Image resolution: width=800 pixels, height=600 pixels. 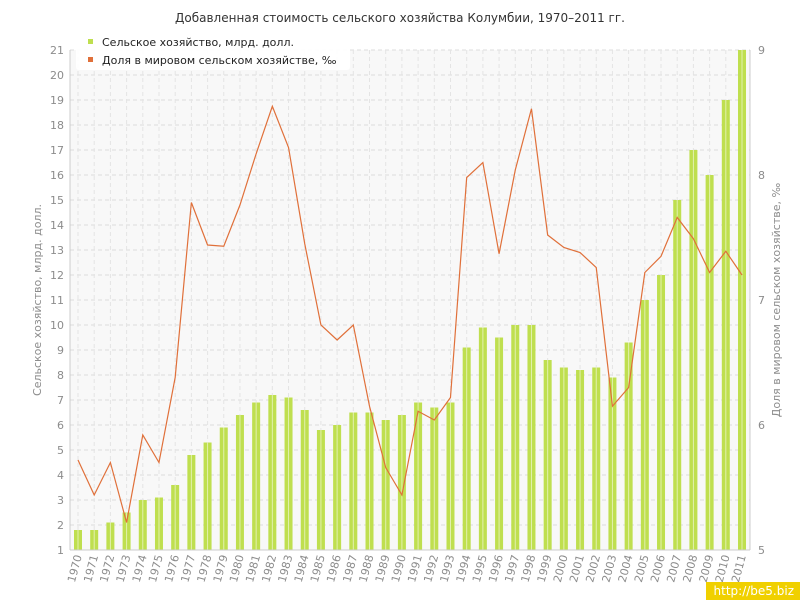 What do you see at coordinates (761, 425) in the screenshot?
I see `y2-tick-label: 6` at bounding box center [761, 425].